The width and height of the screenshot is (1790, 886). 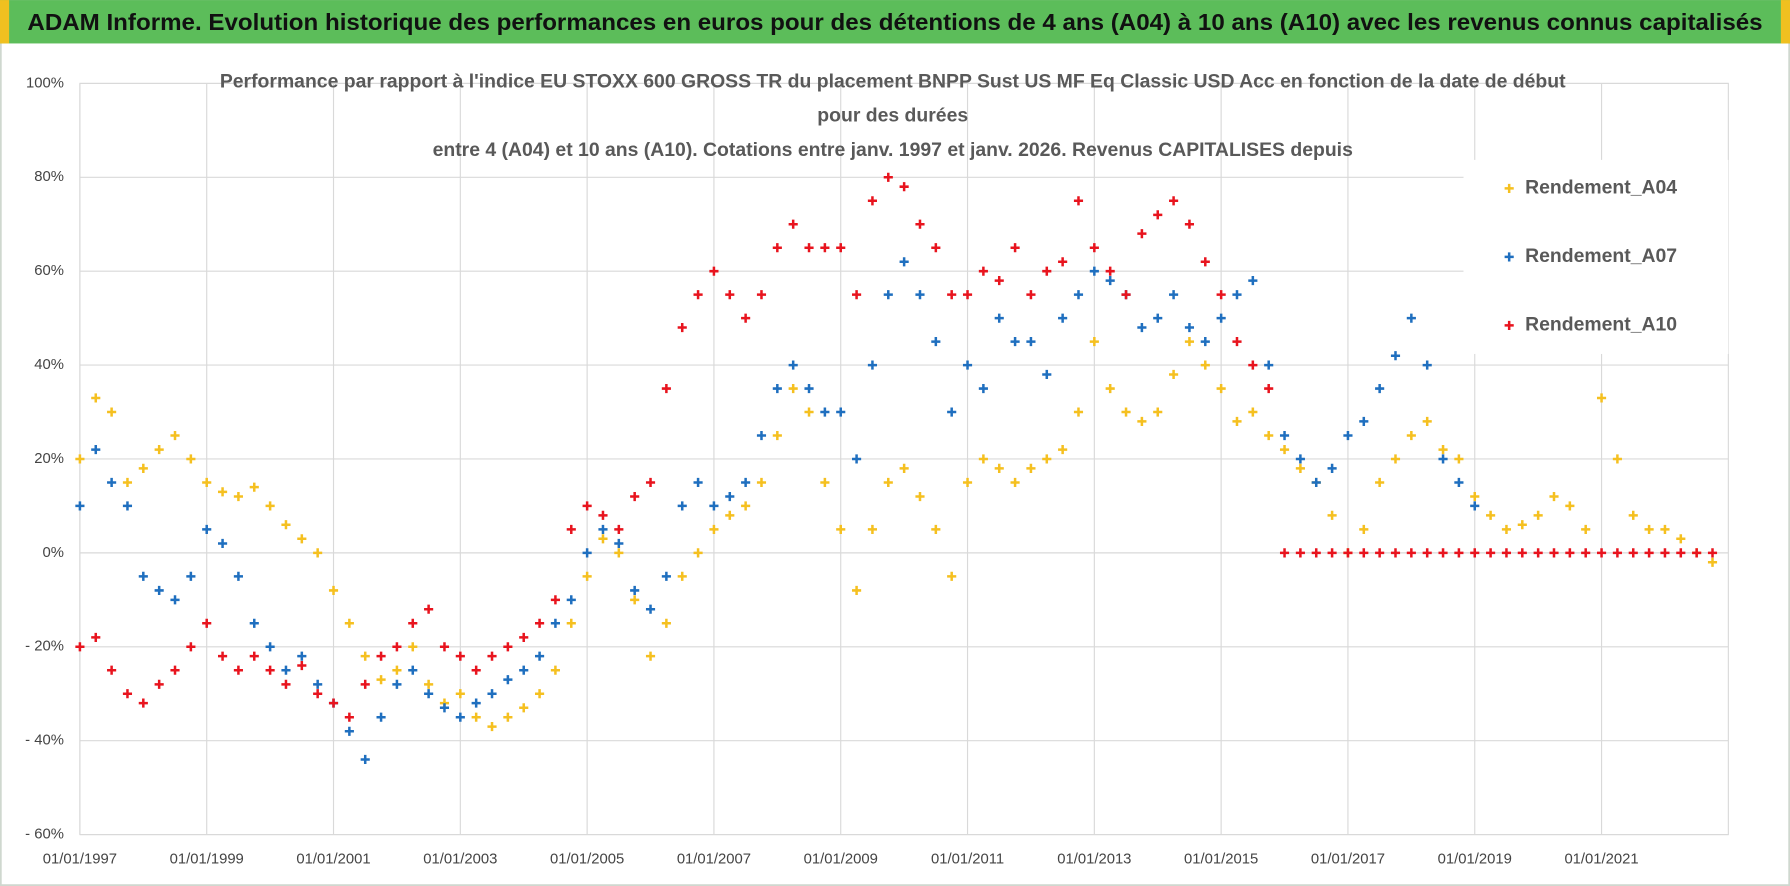 I want to click on chart-title: pour des durées, so click(x=892, y=116).